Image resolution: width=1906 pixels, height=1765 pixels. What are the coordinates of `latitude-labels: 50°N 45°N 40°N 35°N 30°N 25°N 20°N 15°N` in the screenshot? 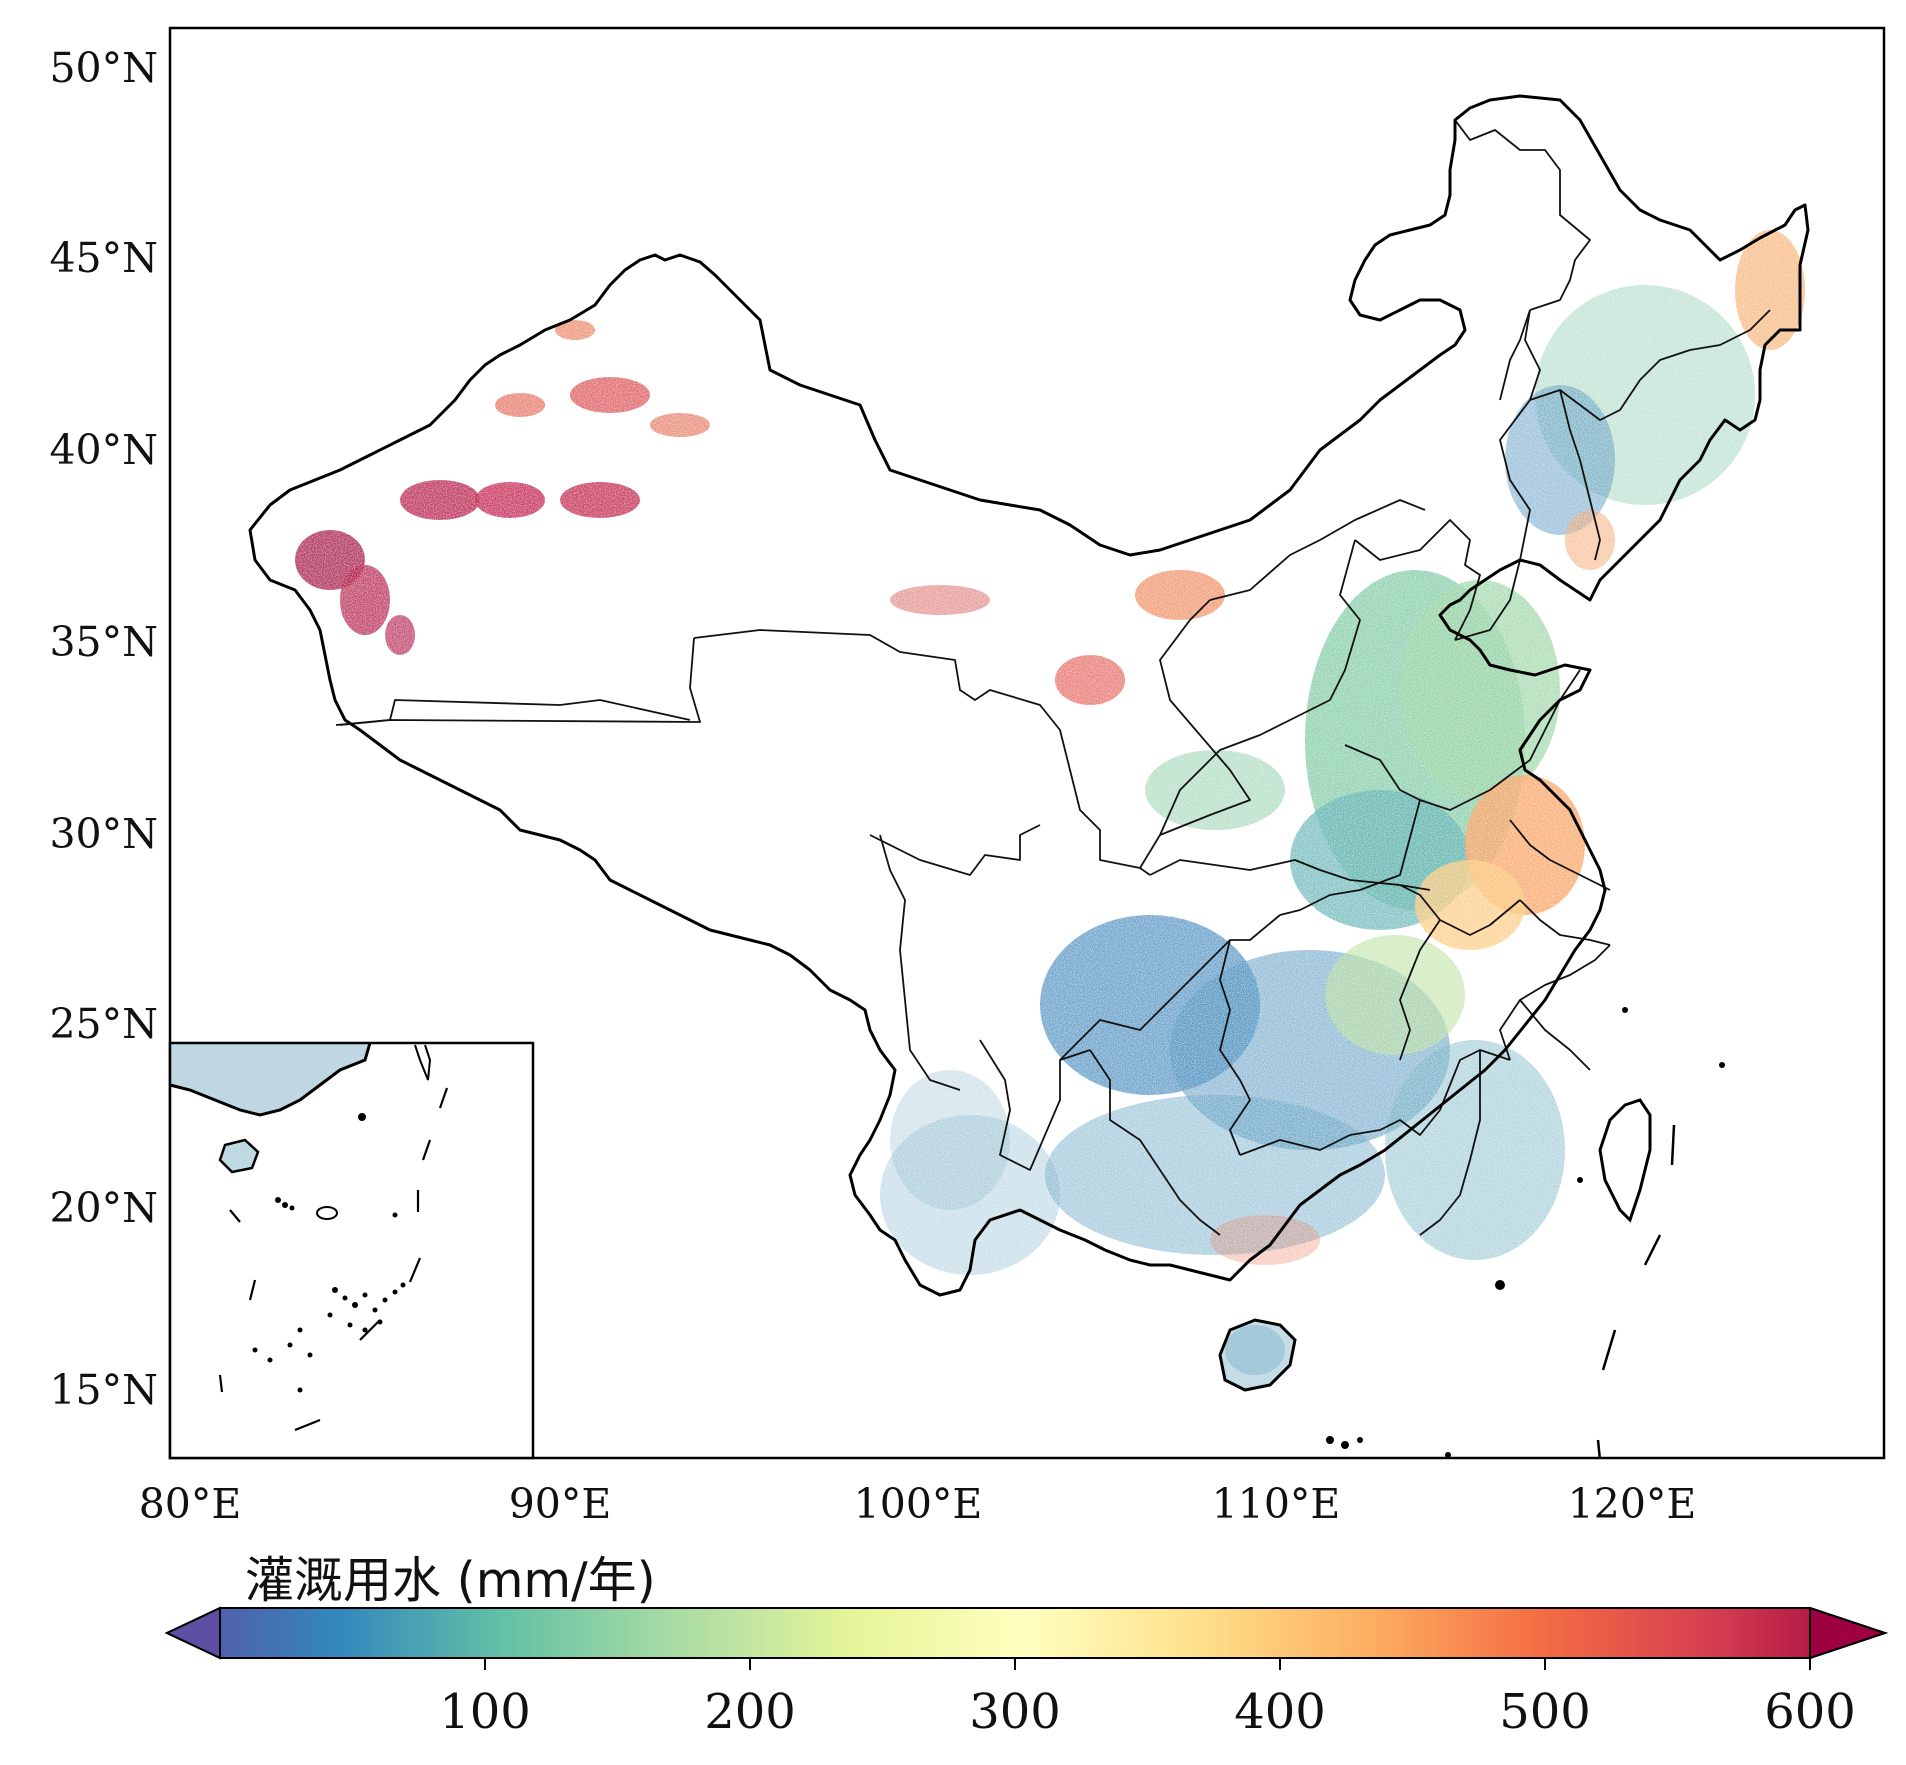 It's located at (103, 729).